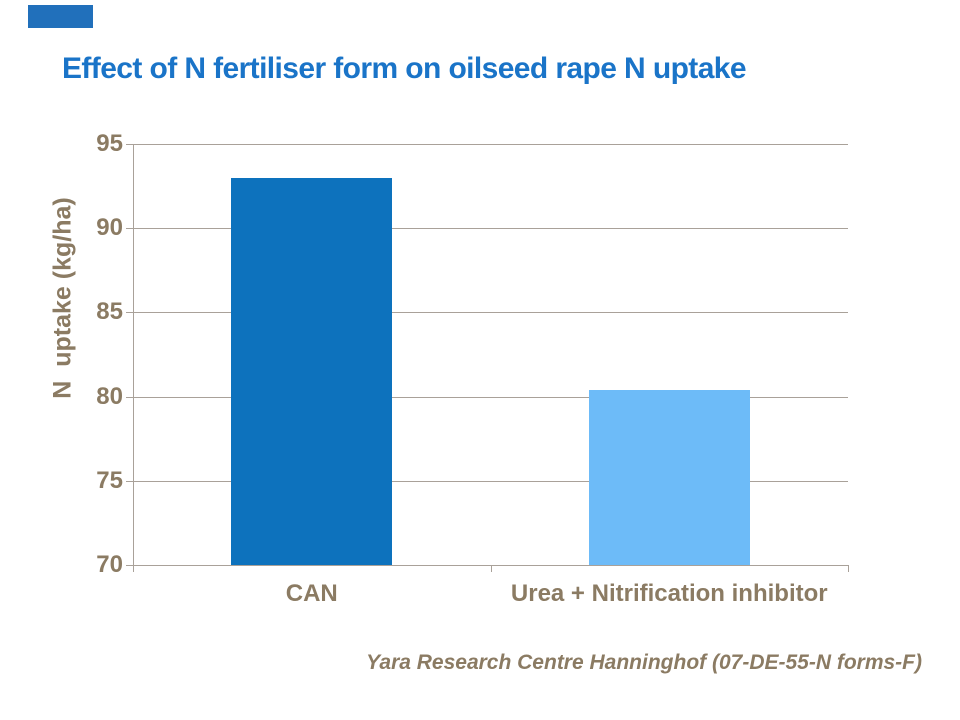  I want to click on y-tick-label-95: 95, so click(109, 143).